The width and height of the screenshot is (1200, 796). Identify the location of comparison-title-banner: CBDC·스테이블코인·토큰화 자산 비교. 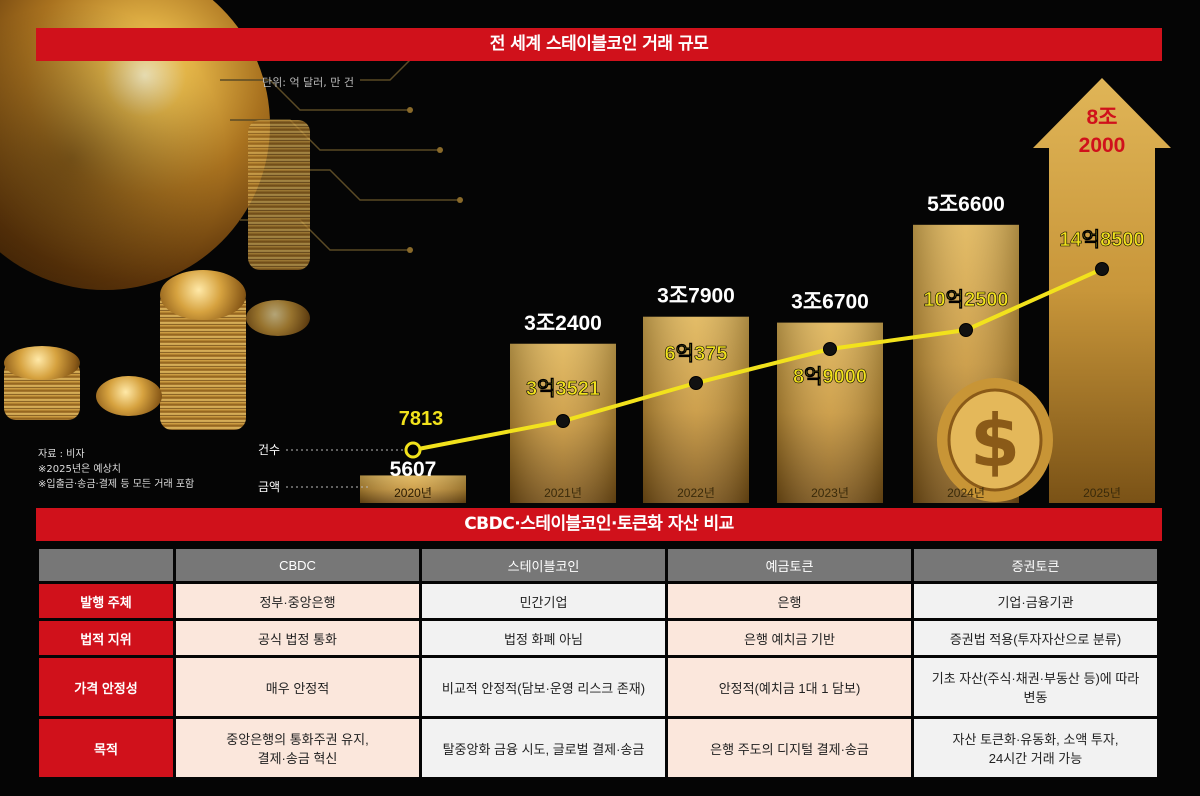
(599, 524).